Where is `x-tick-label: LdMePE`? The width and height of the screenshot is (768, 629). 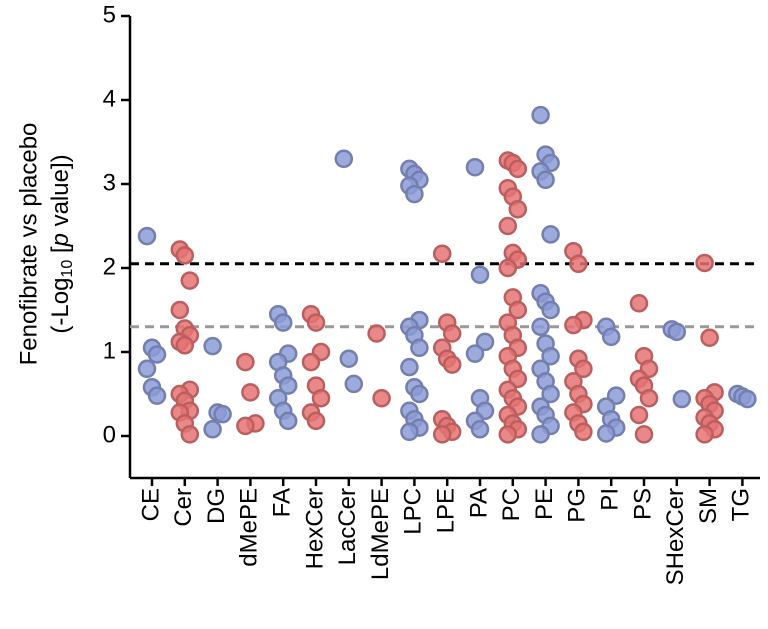
x-tick-label: LdMePE is located at coordinates (380, 534).